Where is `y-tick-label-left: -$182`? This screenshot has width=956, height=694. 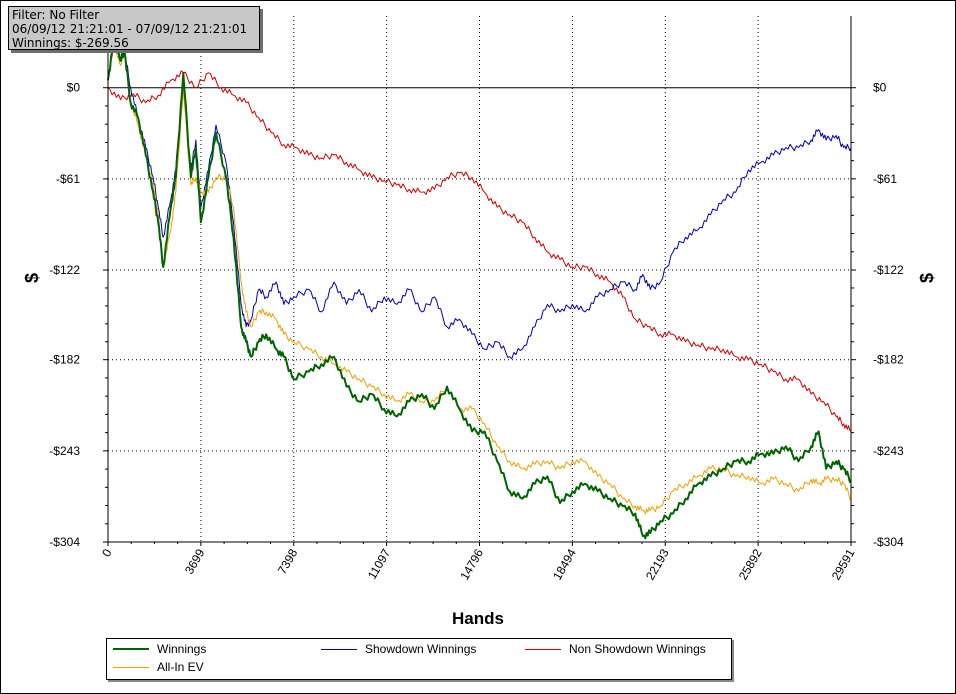
y-tick-label-left: -$182 is located at coordinates (64, 360).